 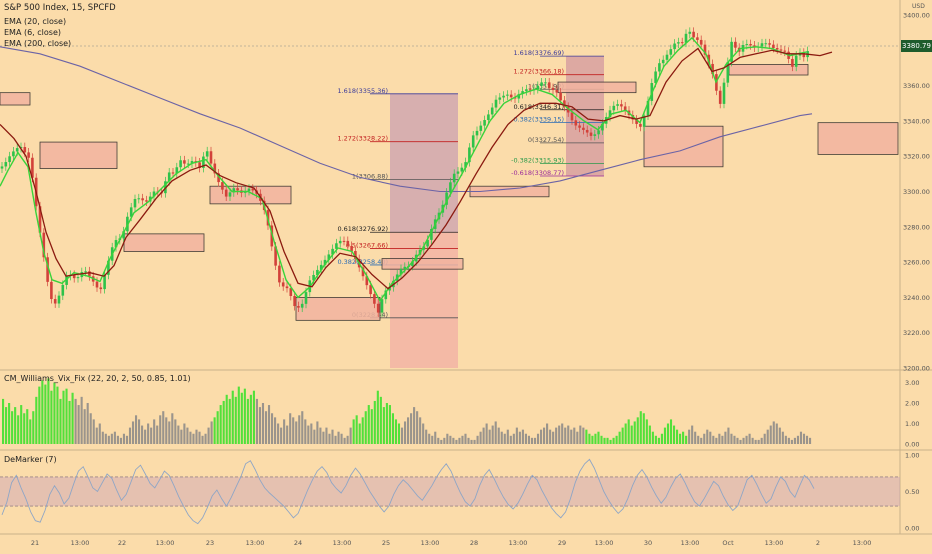 I want to click on price-axis-tick: 3320.00, so click(x=916, y=157).